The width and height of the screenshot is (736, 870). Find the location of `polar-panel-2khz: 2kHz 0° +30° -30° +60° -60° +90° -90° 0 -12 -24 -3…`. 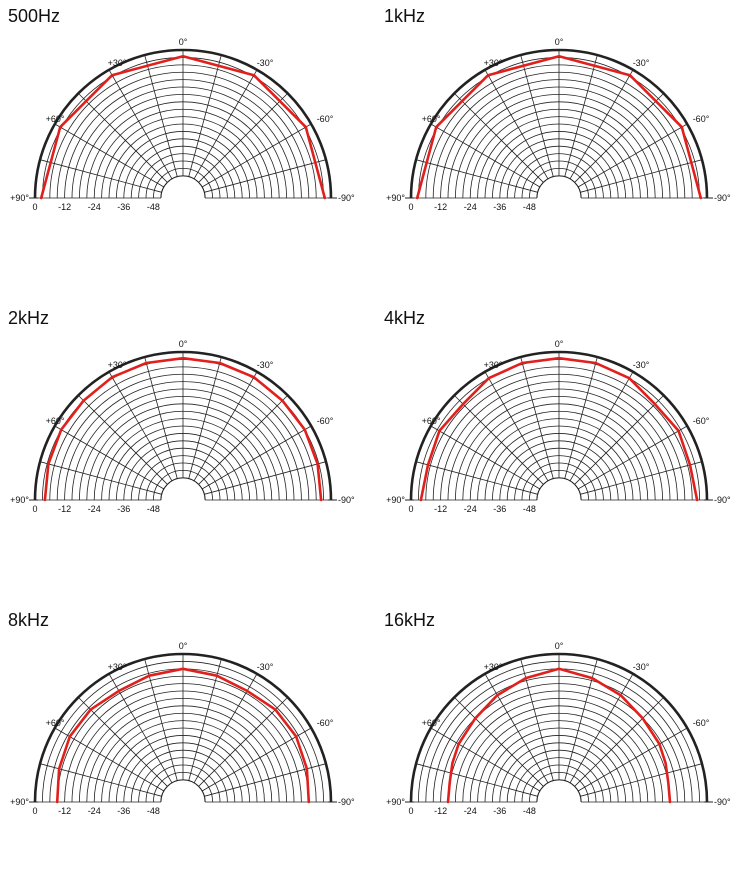

polar-panel-2khz: 2kHz 0° +30° -30° +60° -60° +90° -90° 0 -12 -24 -3… is located at coordinates (188, 438).